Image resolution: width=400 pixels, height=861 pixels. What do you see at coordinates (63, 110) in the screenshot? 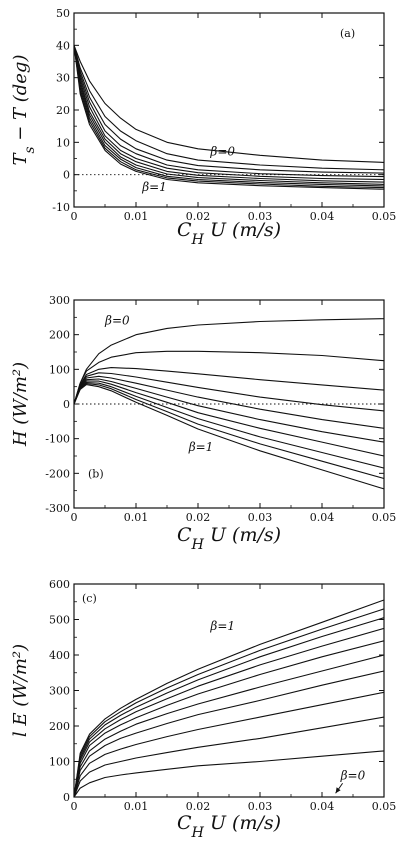
I see `y-tick-label: 20` at bounding box center [63, 110].